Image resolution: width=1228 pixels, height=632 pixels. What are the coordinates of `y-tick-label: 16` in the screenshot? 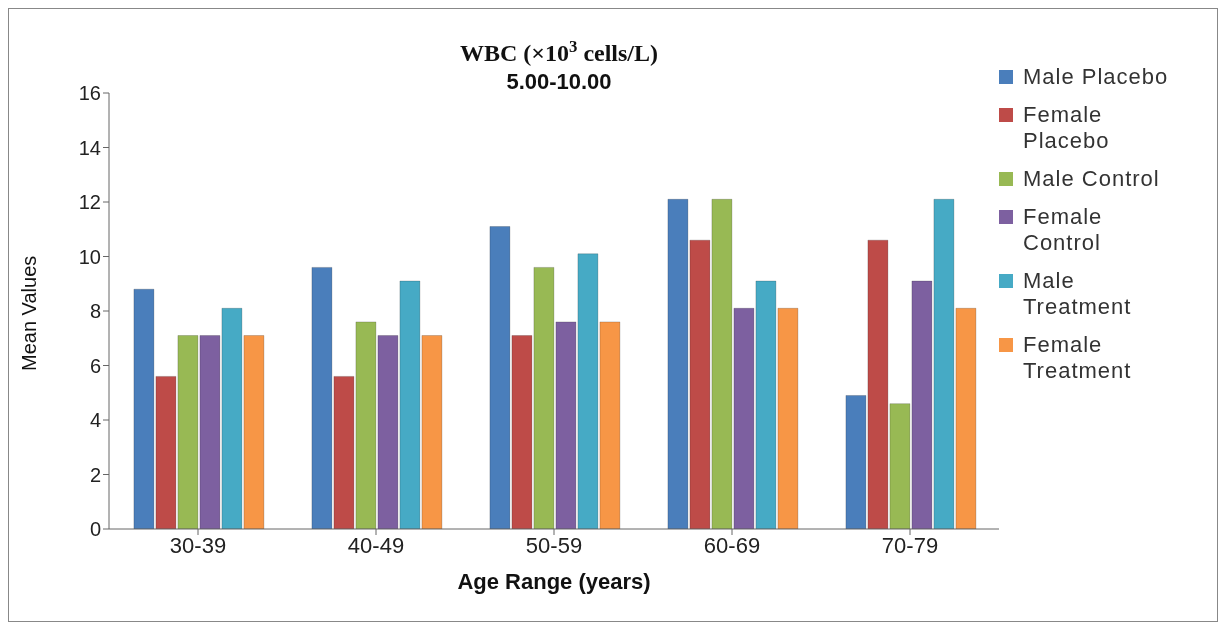 It's located at (89, 93).